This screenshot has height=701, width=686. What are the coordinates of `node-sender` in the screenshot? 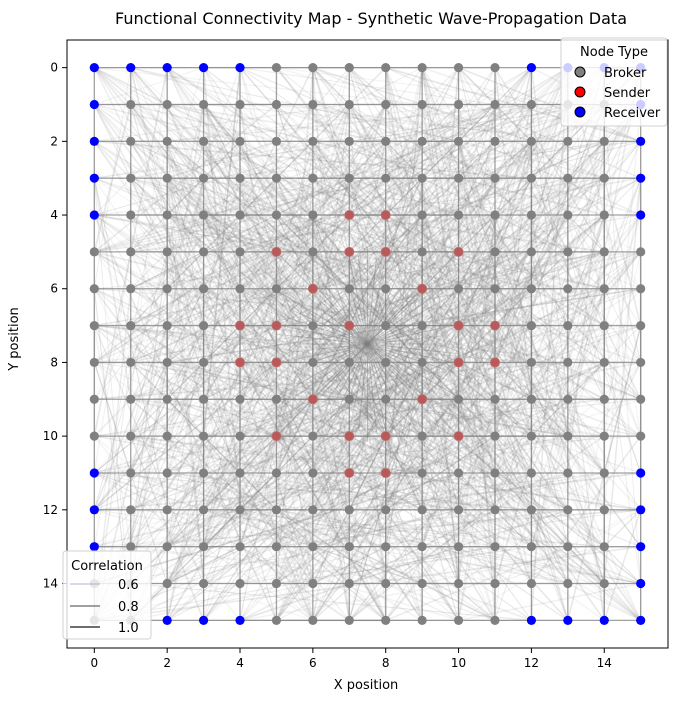 It's located at (276, 325).